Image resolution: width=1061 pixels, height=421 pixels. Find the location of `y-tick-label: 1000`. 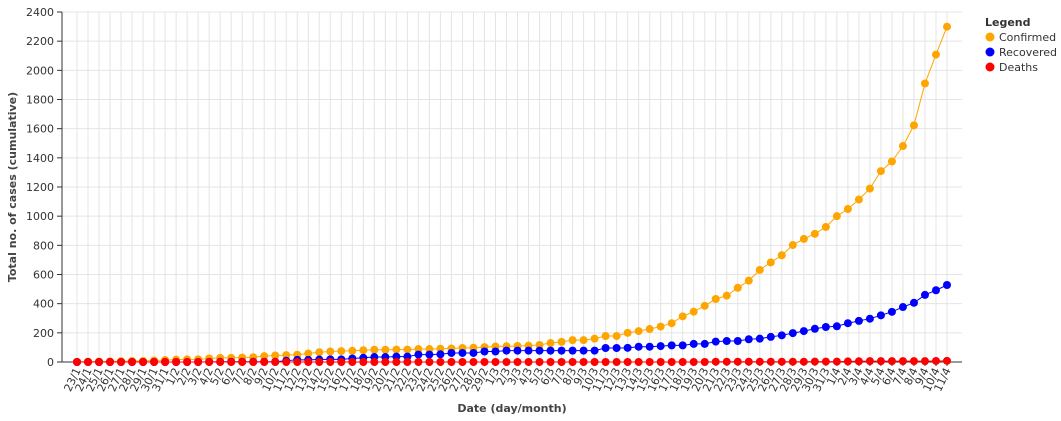

y-tick-label: 1000 is located at coordinates (40, 216).